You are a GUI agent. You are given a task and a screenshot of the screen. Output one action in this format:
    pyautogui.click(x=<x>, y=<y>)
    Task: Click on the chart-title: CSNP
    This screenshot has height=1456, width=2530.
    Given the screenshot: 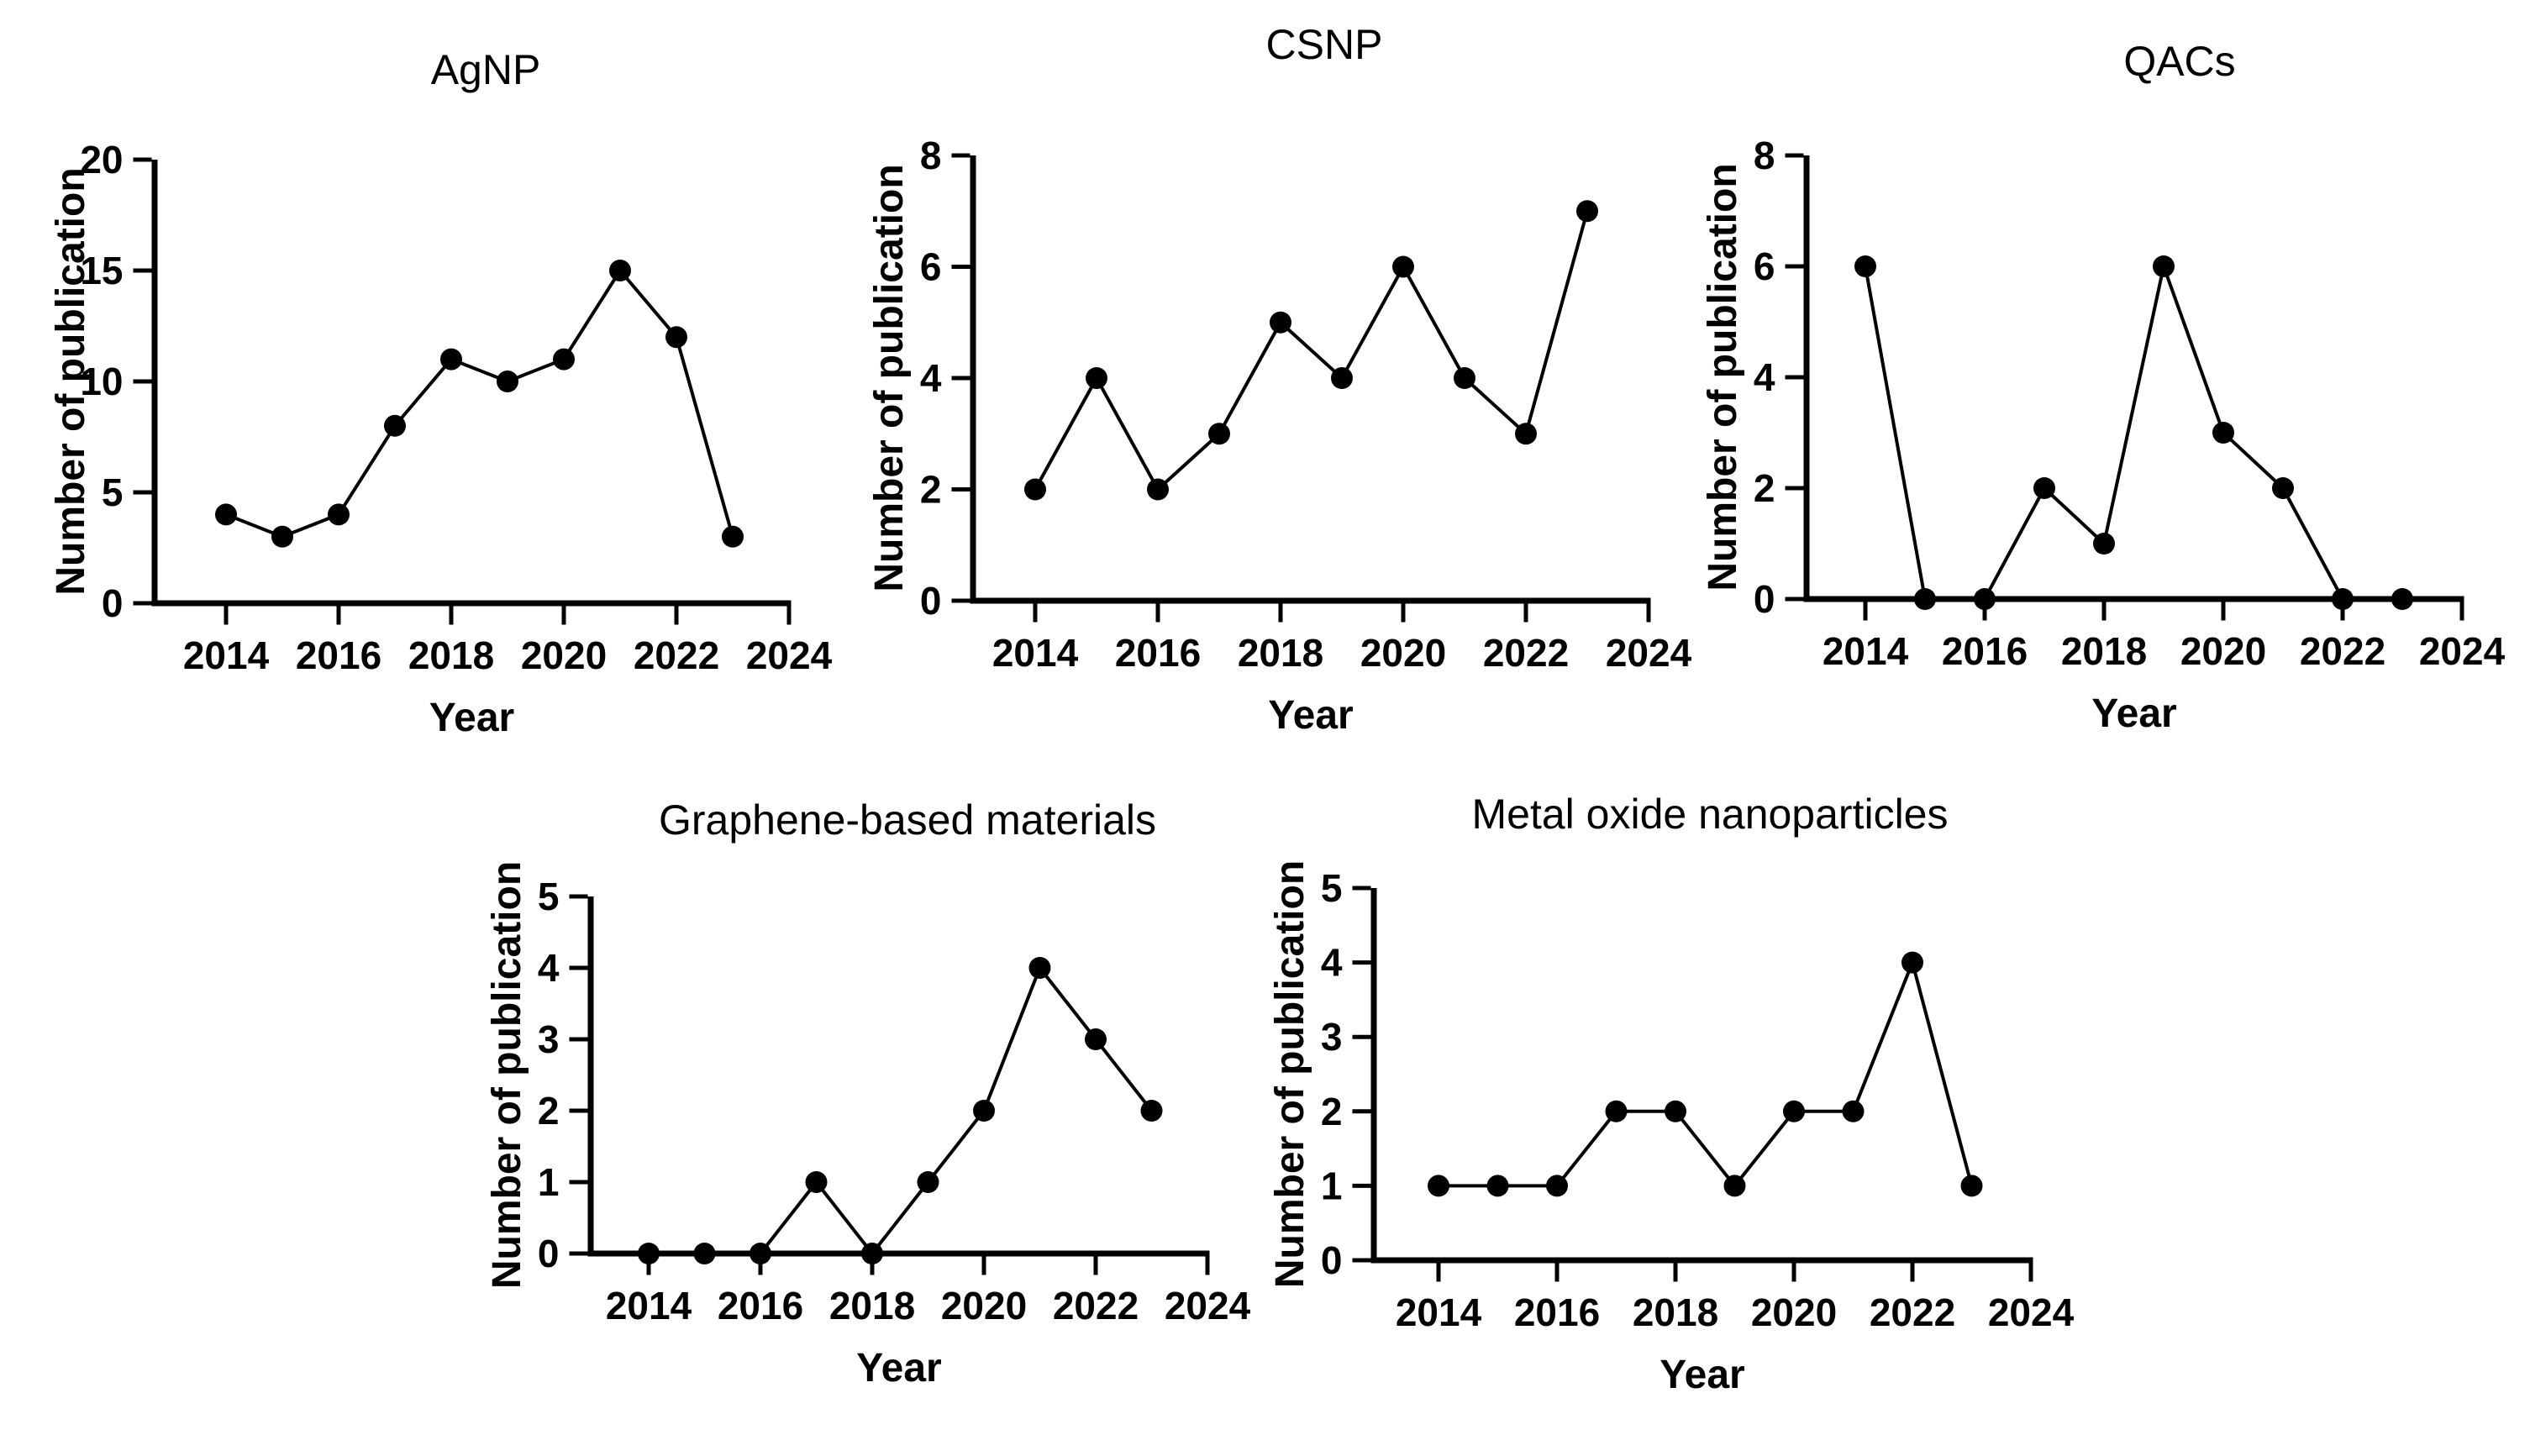 What is the action you would take?
    pyautogui.click(x=1324, y=44)
    